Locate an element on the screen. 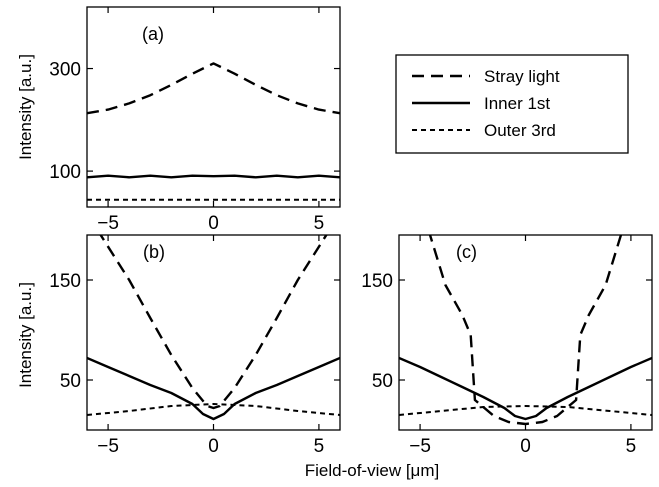 The image size is (659, 487). legend-label-inner-1st: Inner 1st is located at coordinates (517, 103).